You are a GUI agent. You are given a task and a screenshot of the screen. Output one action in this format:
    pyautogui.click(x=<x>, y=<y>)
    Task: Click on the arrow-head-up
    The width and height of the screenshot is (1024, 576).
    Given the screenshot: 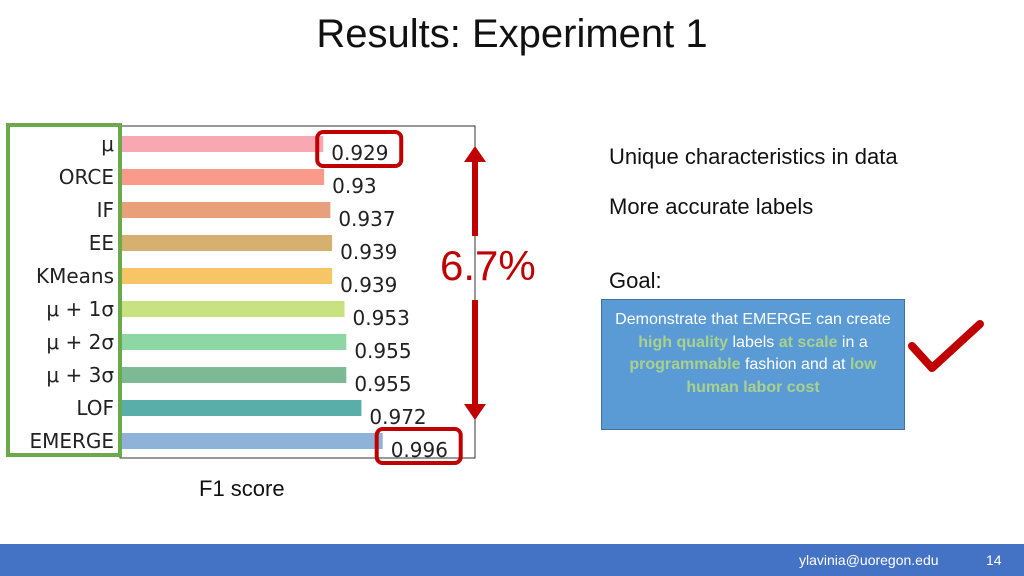 What is the action you would take?
    pyautogui.click(x=475, y=154)
    